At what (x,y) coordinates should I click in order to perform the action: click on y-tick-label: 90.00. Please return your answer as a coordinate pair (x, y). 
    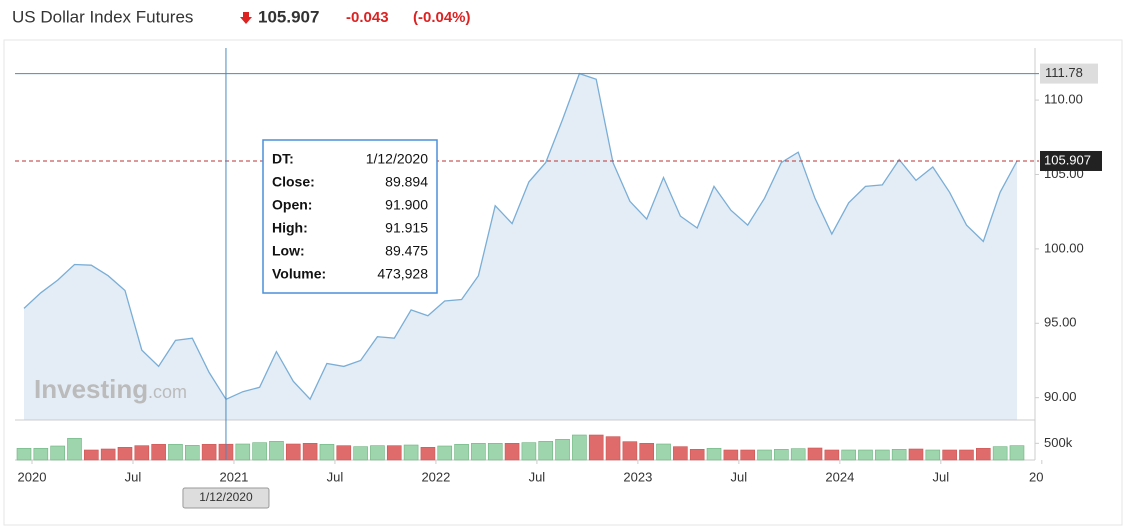
    Looking at the image, I should click on (1060, 396).